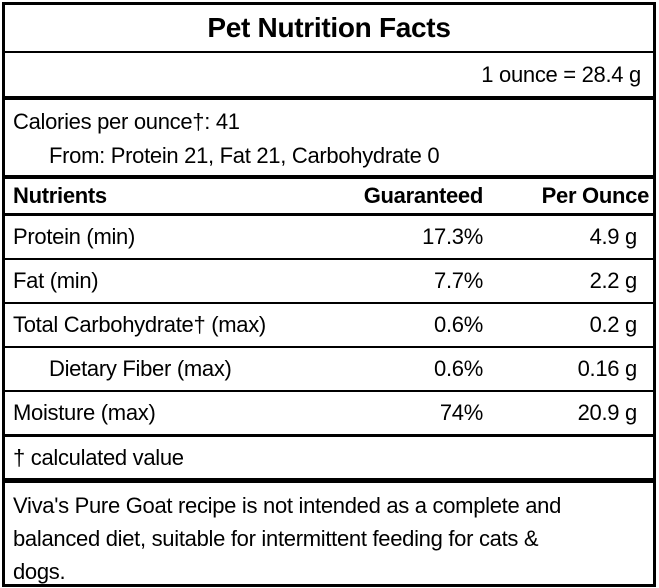  I want to click on serving-size-text: 1 ounce = 28.4 g, so click(561, 74).